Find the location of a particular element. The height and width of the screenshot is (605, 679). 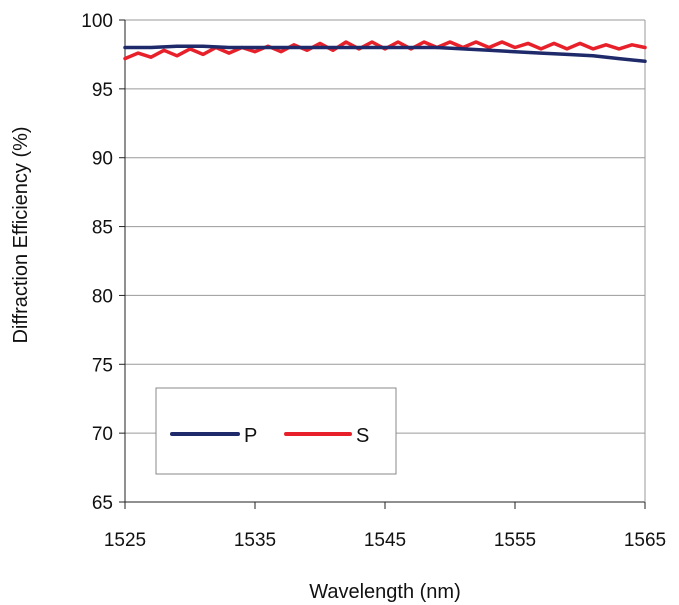

legend: P S is located at coordinates (276, 431).